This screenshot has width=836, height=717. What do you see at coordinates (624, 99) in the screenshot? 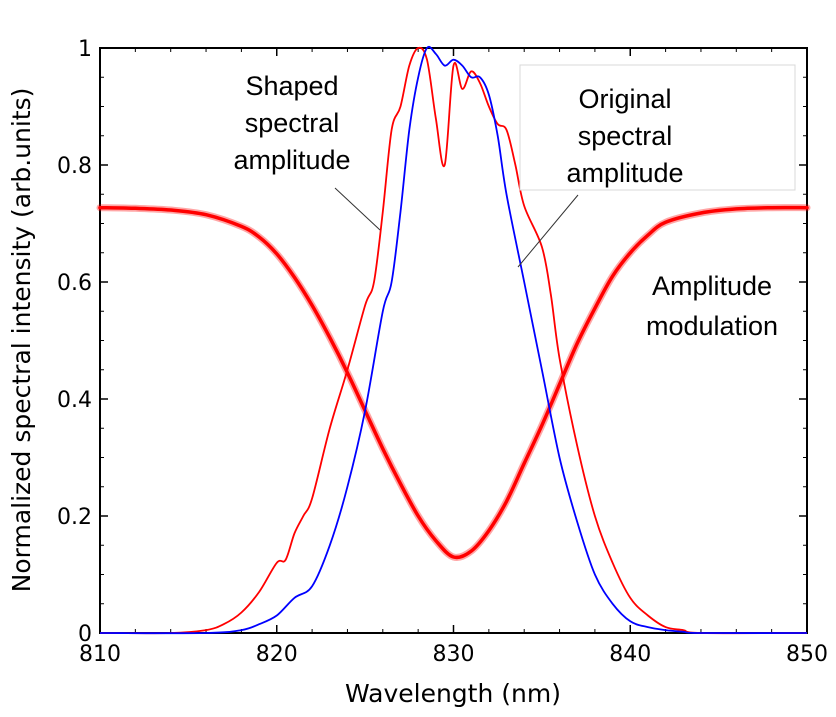
I see `original-annotation-line-1: Original` at bounding box center [624, 99].